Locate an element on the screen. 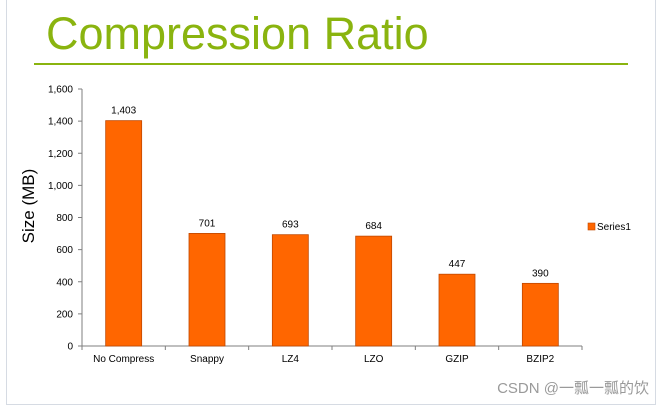 This screenshot has width=659, height=408. y-tick-label: 1,400 is located at coordinates (60, 122).